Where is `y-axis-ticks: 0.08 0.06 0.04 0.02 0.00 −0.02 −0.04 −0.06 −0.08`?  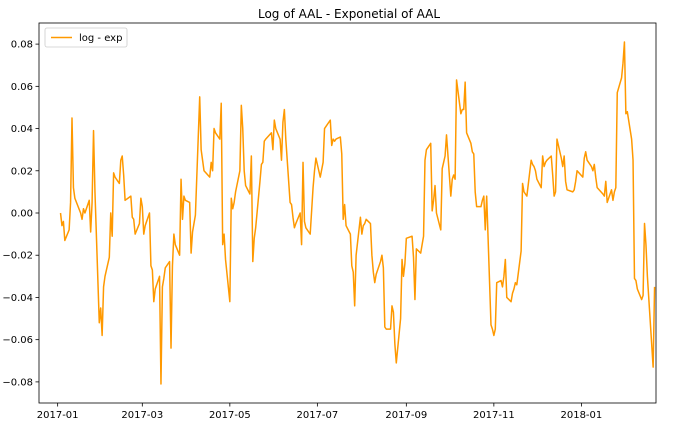 y-axis-ticks: 0.08 0.06 0.04 0.02 0.00 −0.02 −0.04 −0.06 −0.08 is located at coordinates (20, 214).